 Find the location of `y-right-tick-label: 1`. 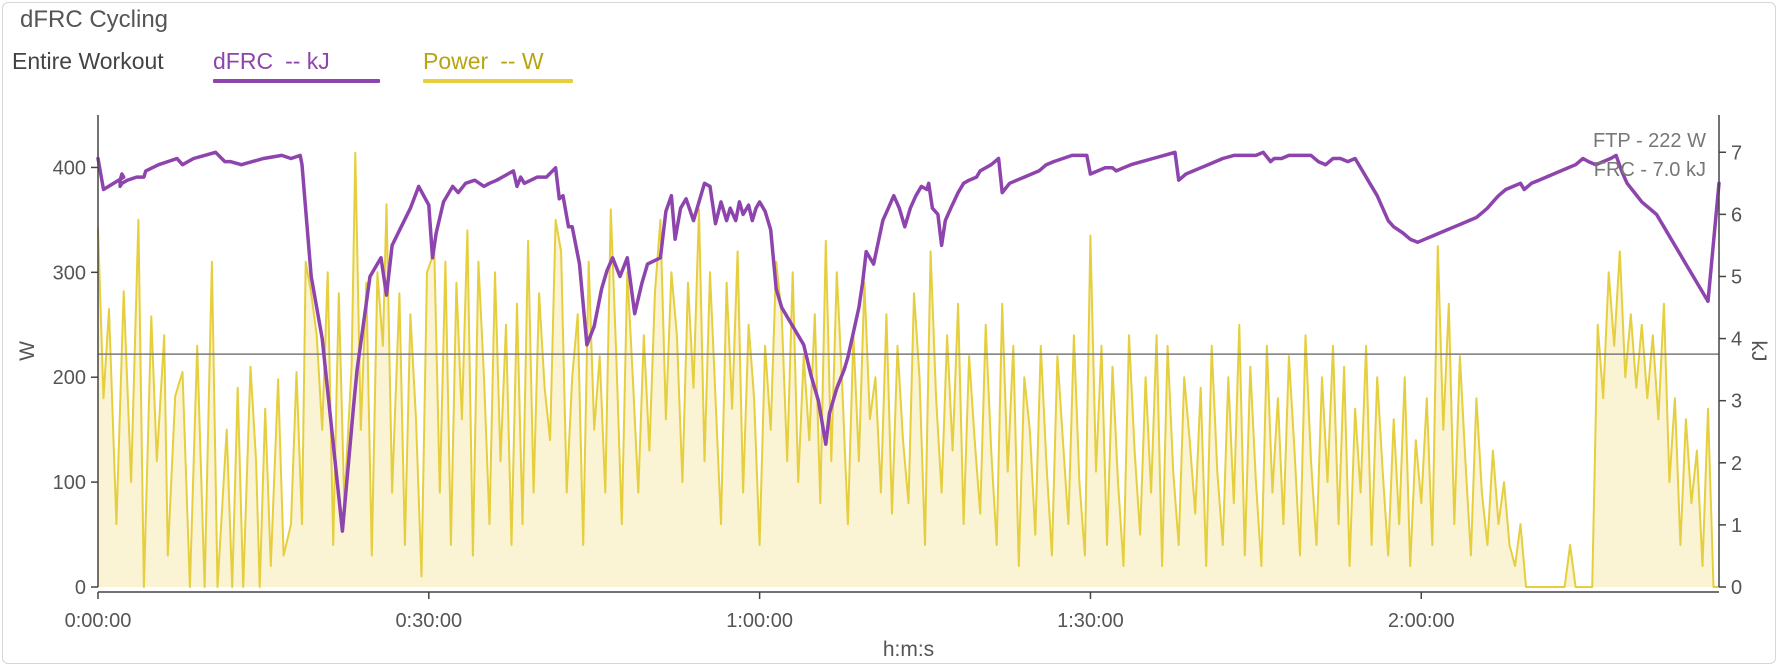

y-right-tick-label: 1 is located at coordinates (1736, 526).